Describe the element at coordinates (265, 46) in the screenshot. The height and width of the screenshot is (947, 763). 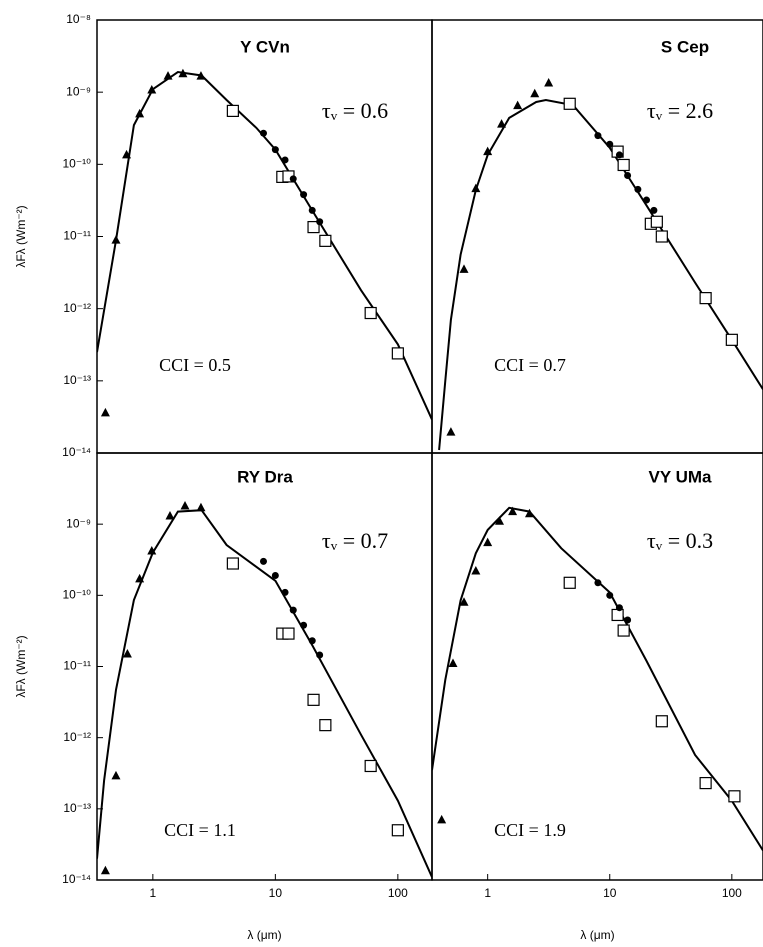
I see `panel-title: Y CVn` at that location.